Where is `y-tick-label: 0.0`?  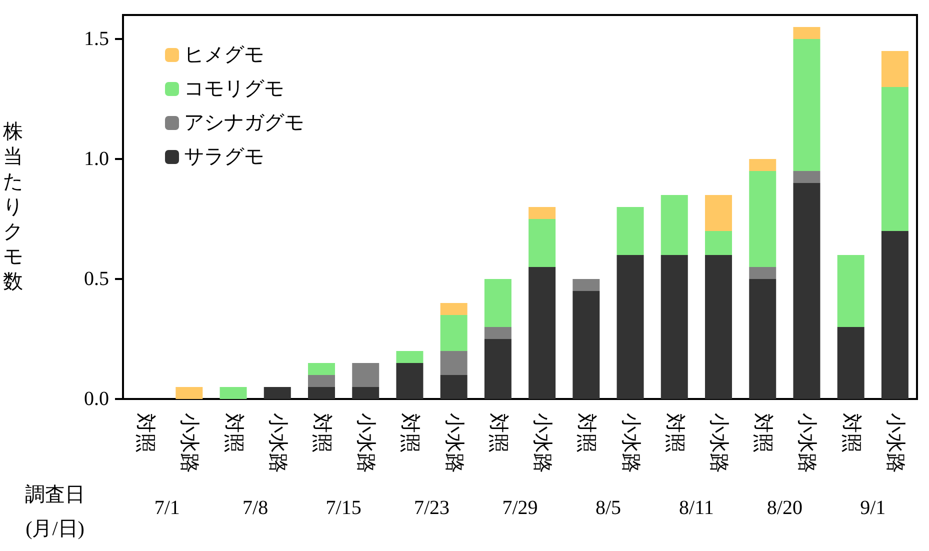
y-tick-label: 0.0 is located at coordinates (96, 399).